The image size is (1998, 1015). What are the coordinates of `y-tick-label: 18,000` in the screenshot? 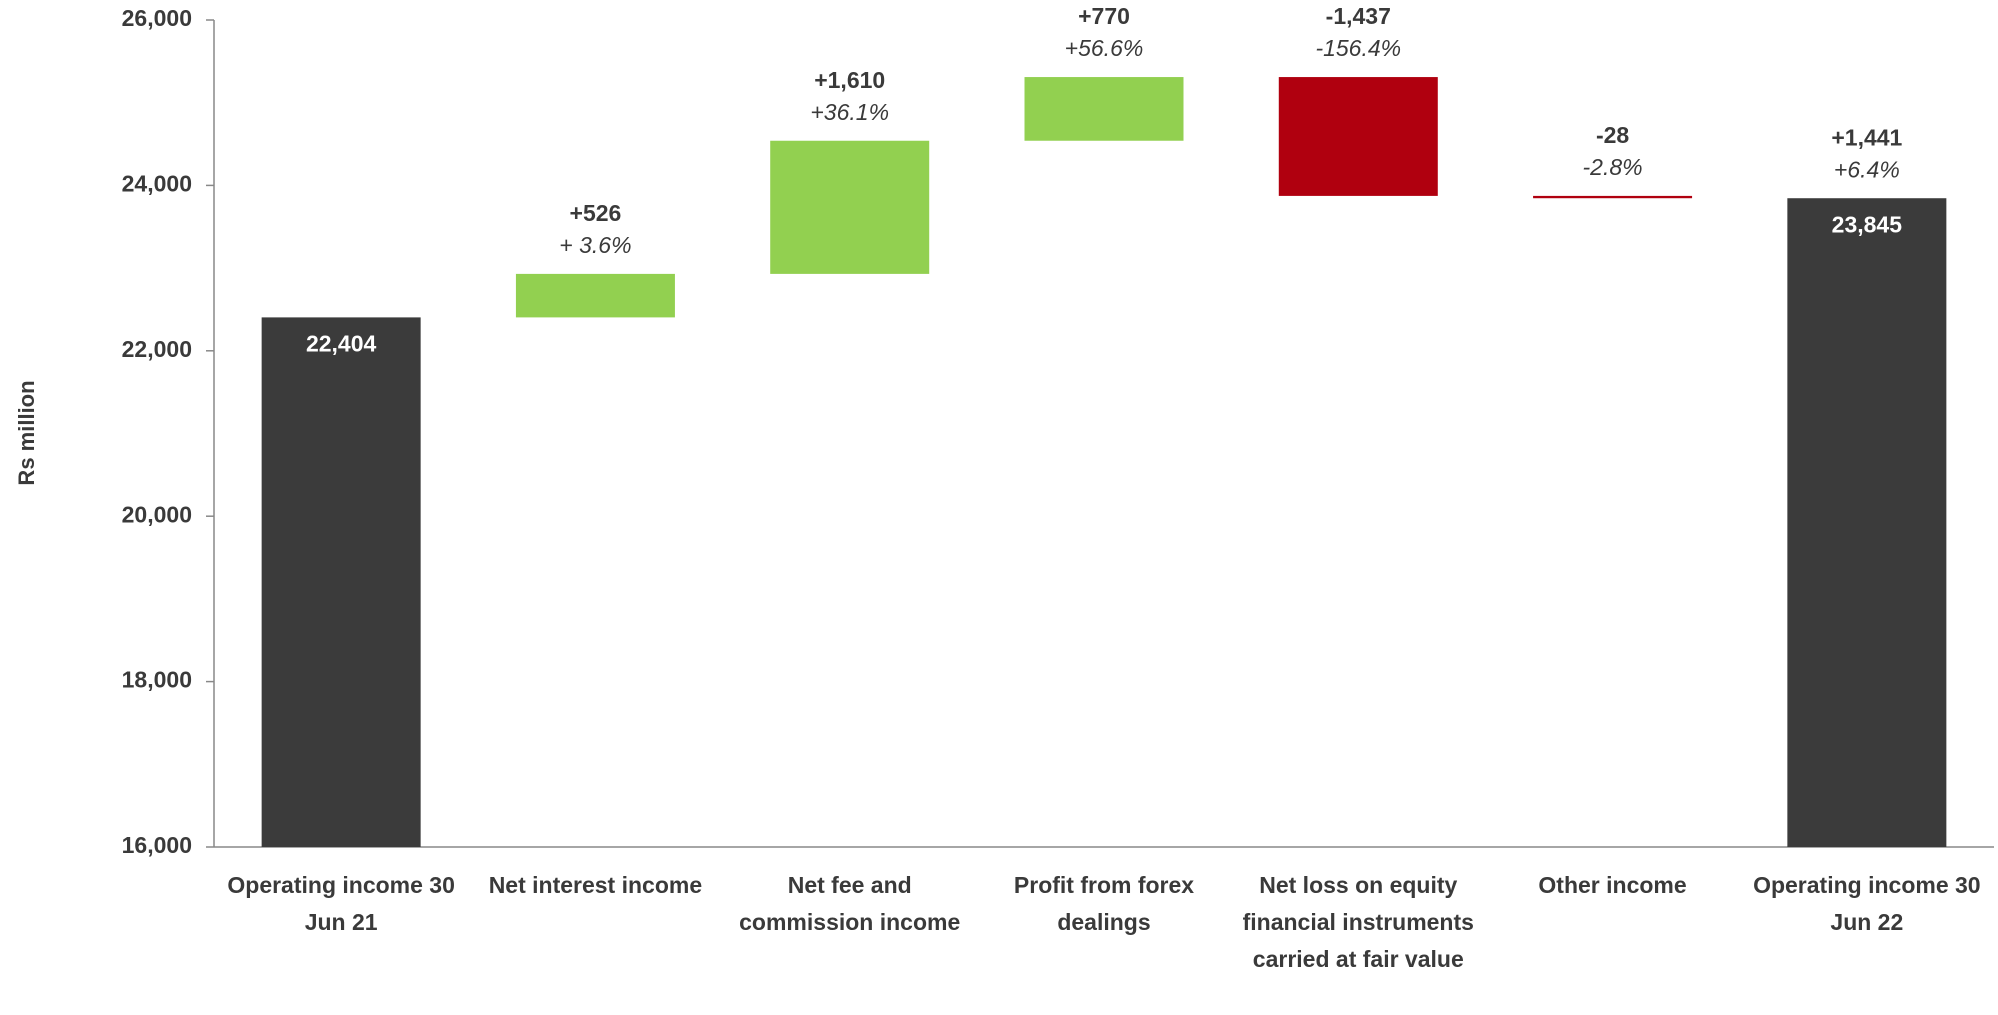 It's located at (157, 680).